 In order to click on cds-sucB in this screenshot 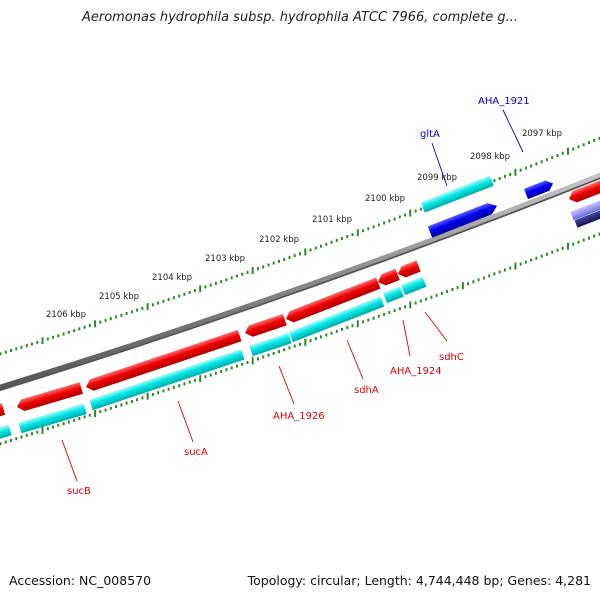, I will do `click(52, 418)`.